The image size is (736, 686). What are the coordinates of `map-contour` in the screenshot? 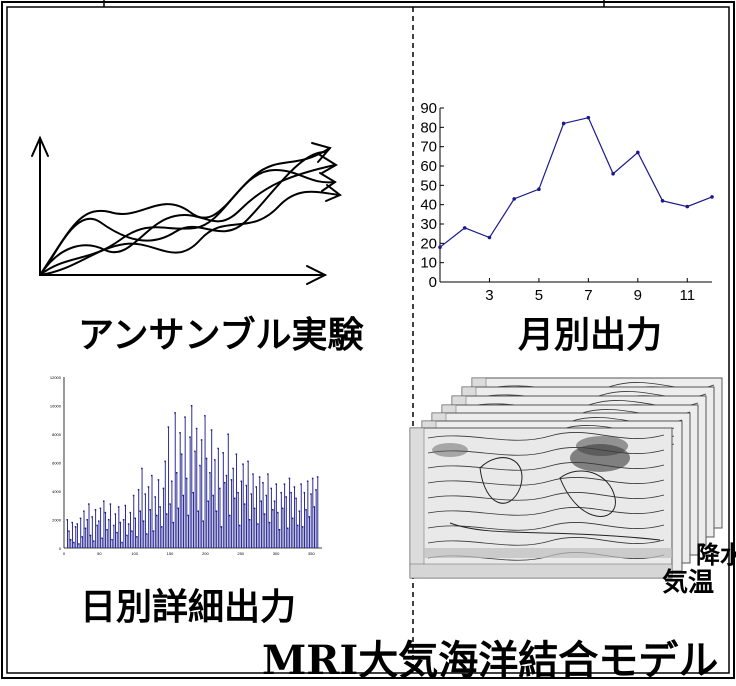 It's located at (555, 531).